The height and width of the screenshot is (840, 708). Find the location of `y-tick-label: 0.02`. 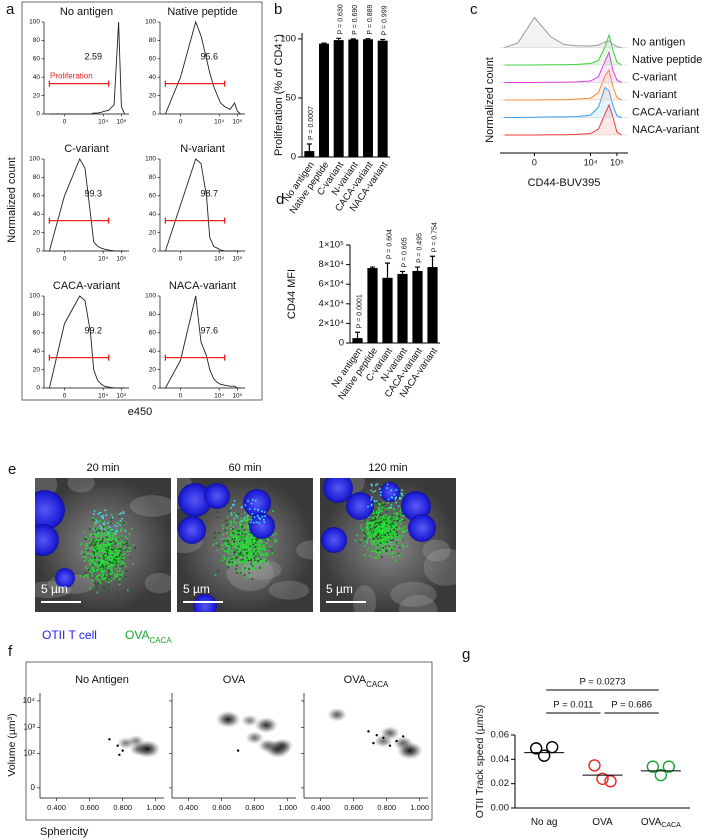

y-tick-label: 0.02 is located at coordinates (500, 783).